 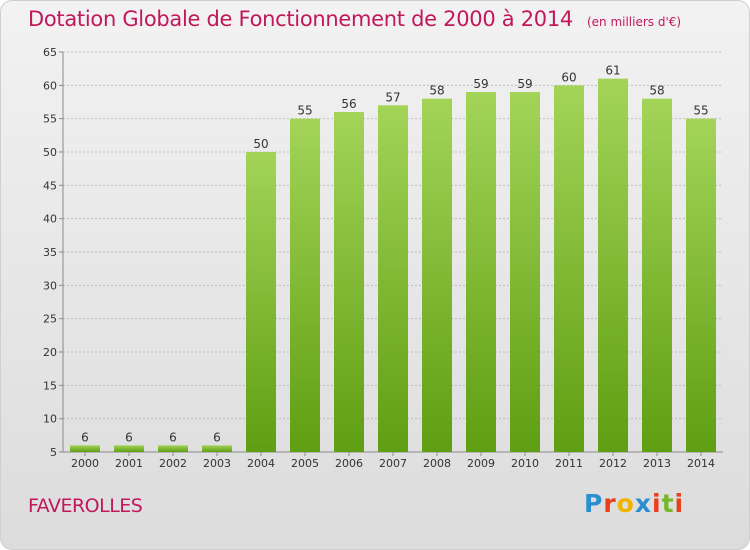 I want to click on y-tick-label: 55, so click(x=50, y=119).